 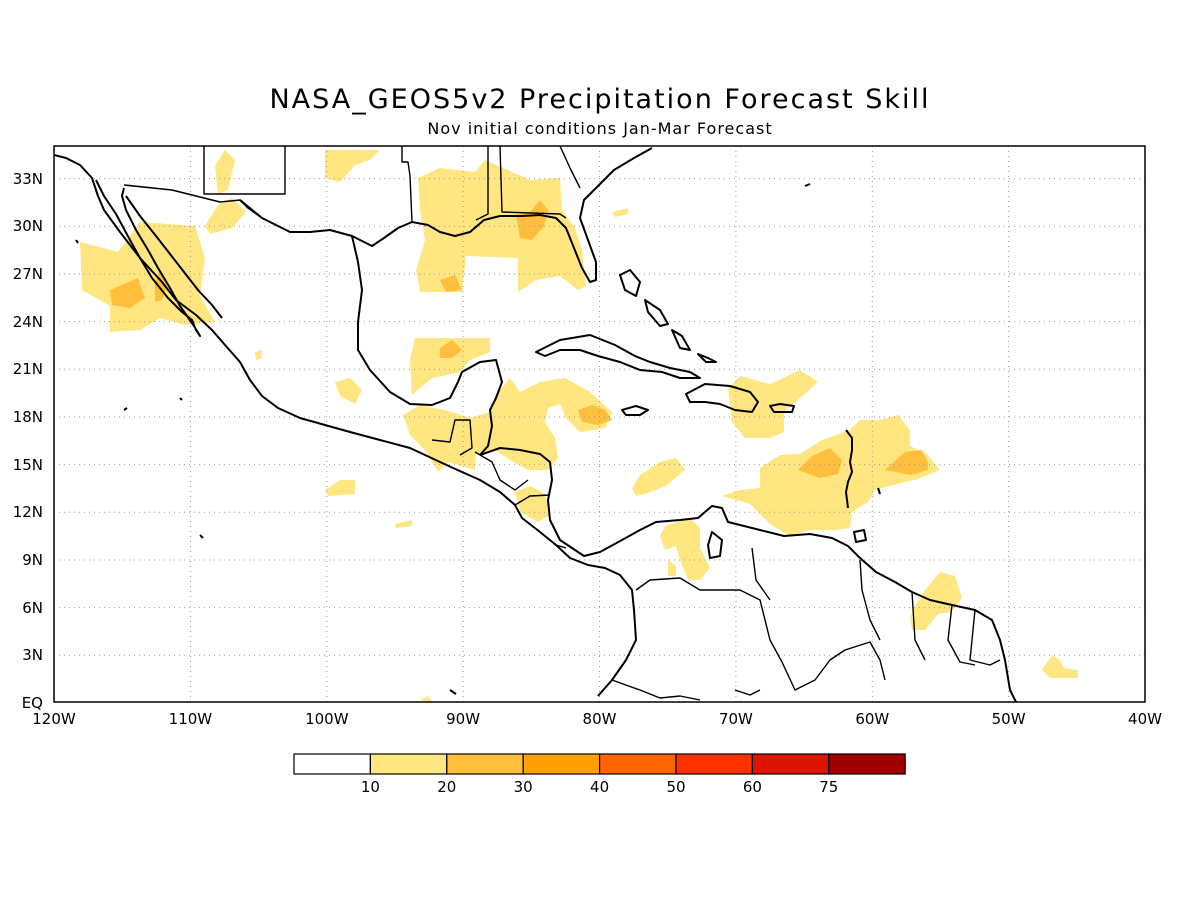 I want to click on colorbar-label: 40, so click(x=599, y=787).